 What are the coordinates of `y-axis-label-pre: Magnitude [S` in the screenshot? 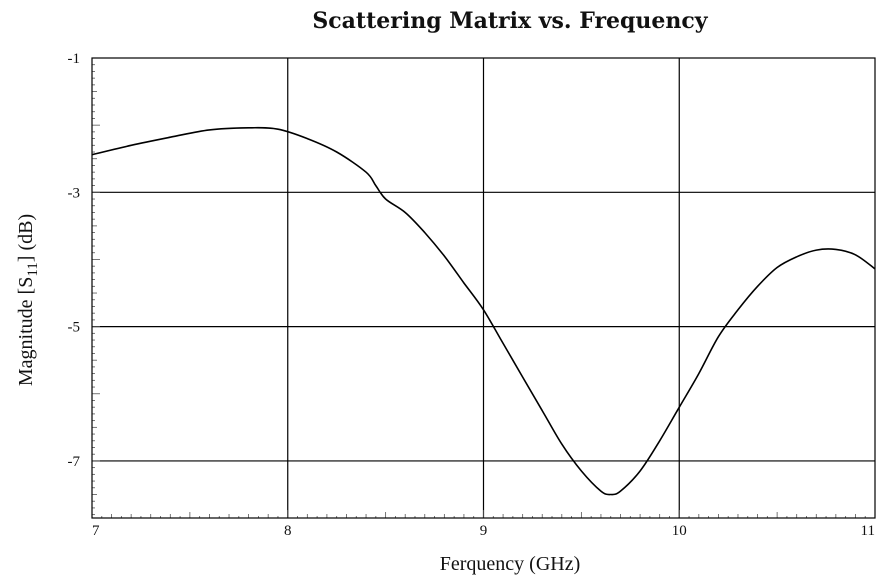 It's located at (26, 331).